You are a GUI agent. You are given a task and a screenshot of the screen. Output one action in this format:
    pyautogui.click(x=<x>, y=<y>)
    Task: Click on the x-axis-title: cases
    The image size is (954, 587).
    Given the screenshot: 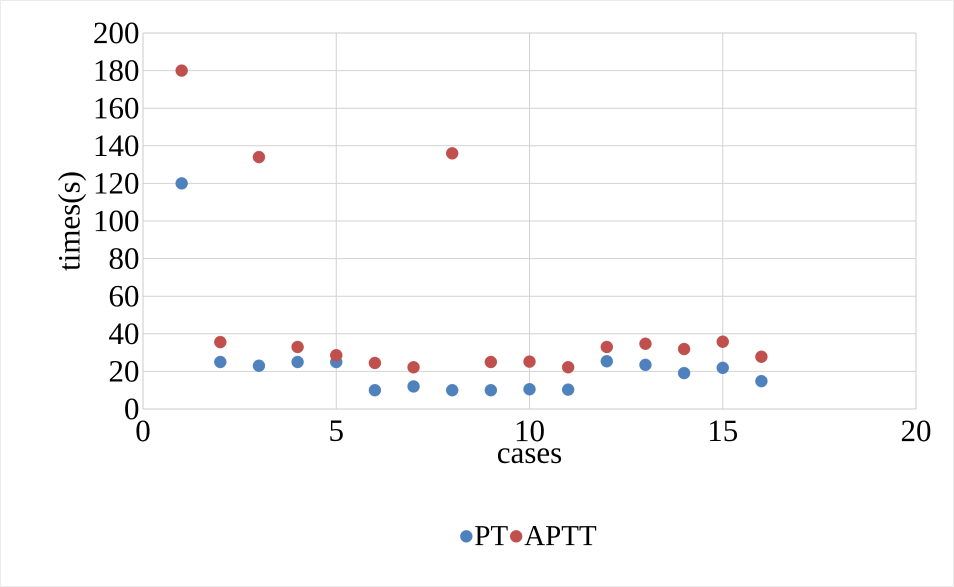 What is the action you would take?
    pyautogui.click(x=530, y=456)
    